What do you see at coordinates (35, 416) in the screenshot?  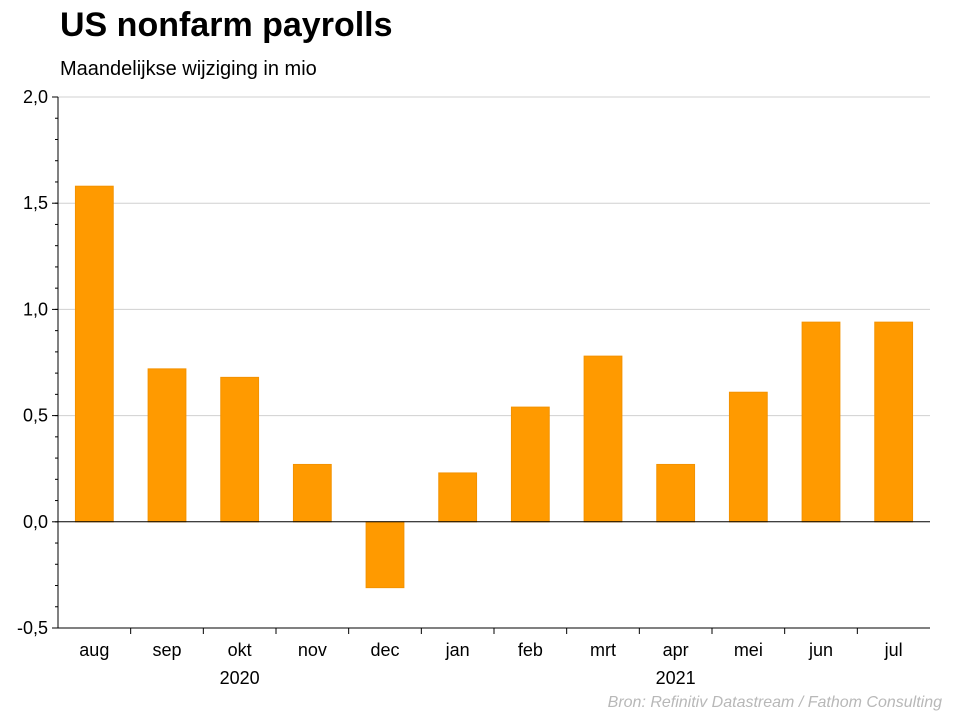 I see `y-tick-label: 0,5` at bounding box center [35, 416].